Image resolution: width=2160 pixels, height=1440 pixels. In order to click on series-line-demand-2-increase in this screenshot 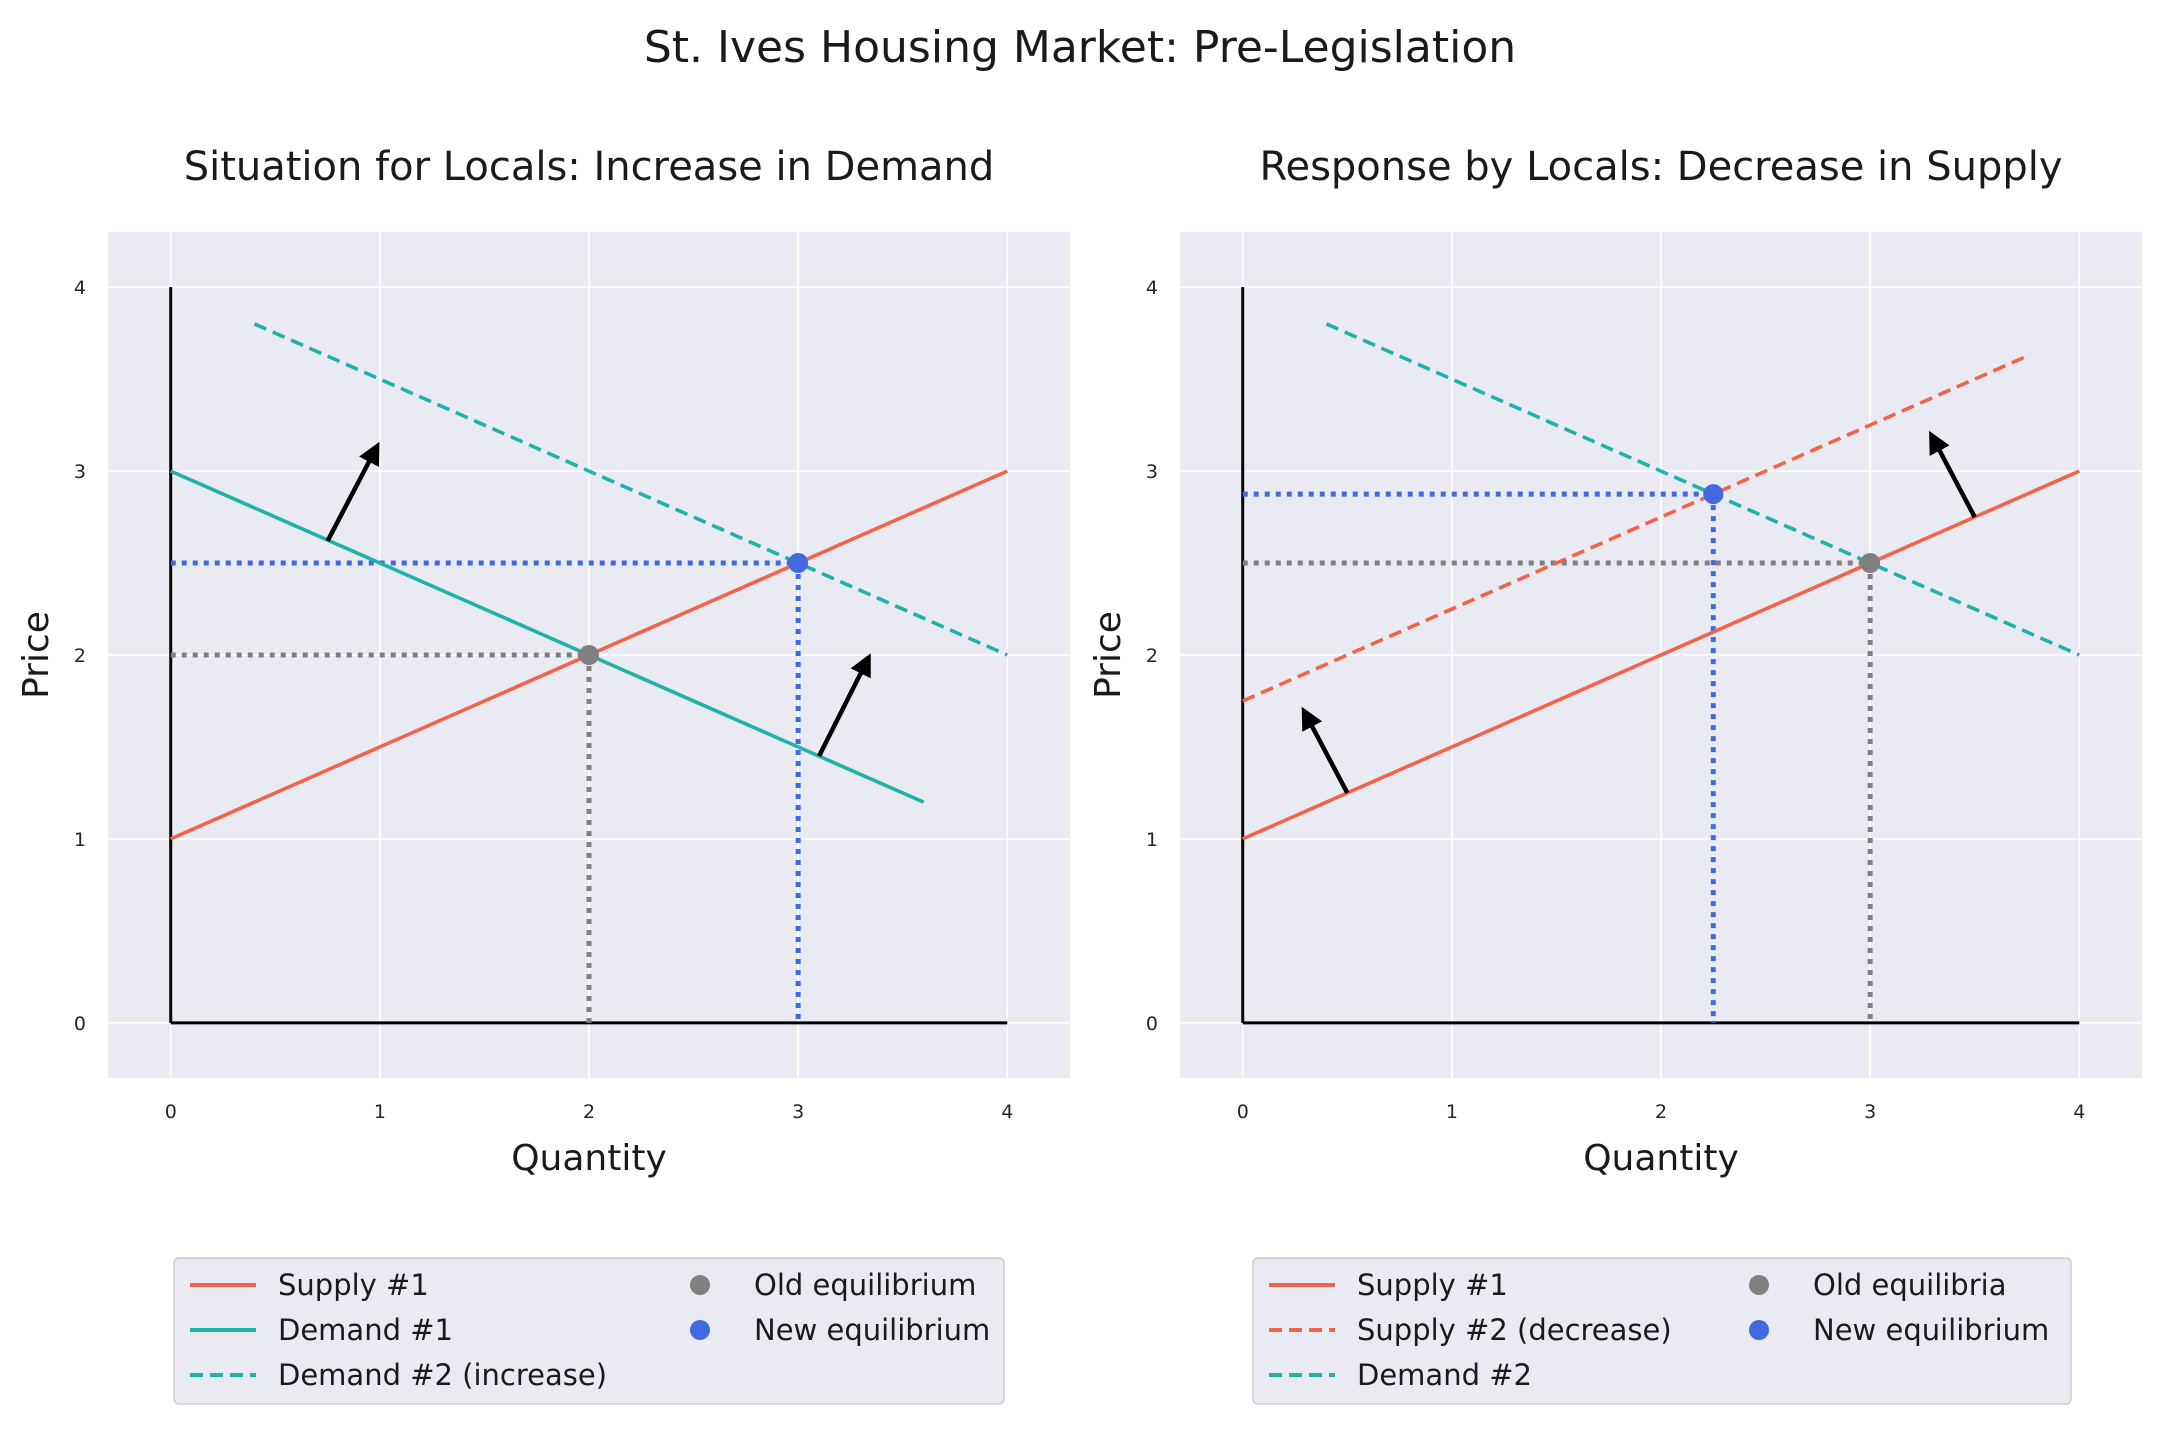, I will do `click(630, 489)`.